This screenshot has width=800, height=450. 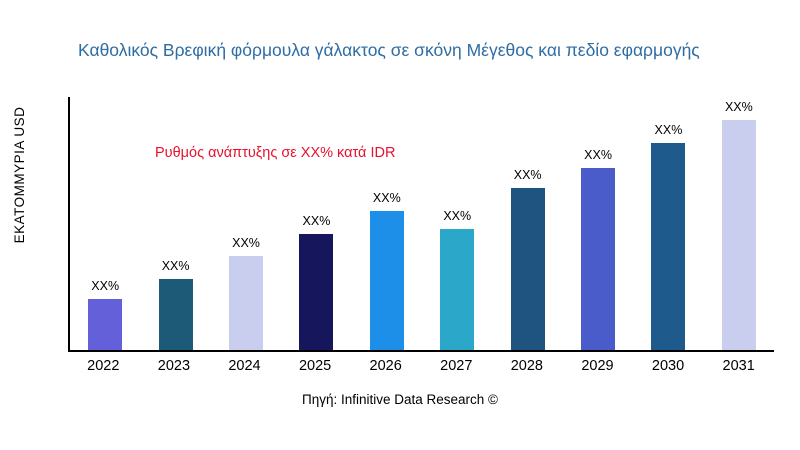 What do you see at coordinates (526, 366) in the screenshot?
I see `x-tick-label: 2028` at bounding box center [526, 366].